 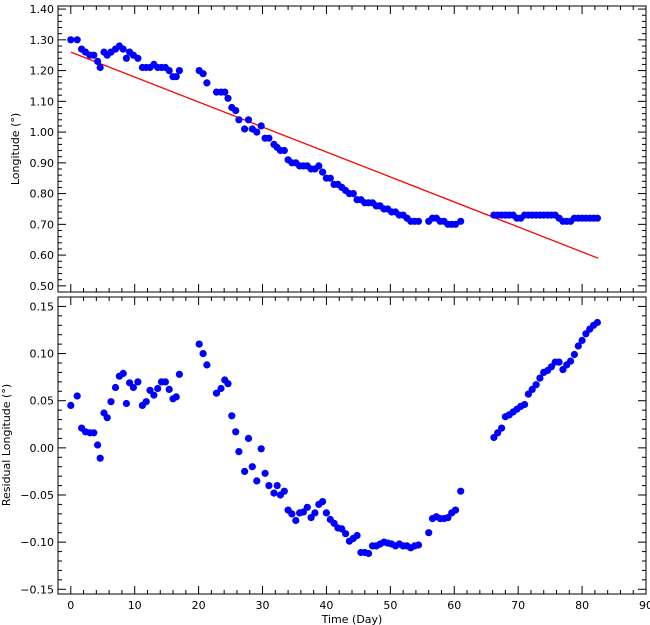 What do you see at coordinates (42, 132) in the screenshot?
I see `y-tick-label: 1.00` at bounding box center [42, 132].